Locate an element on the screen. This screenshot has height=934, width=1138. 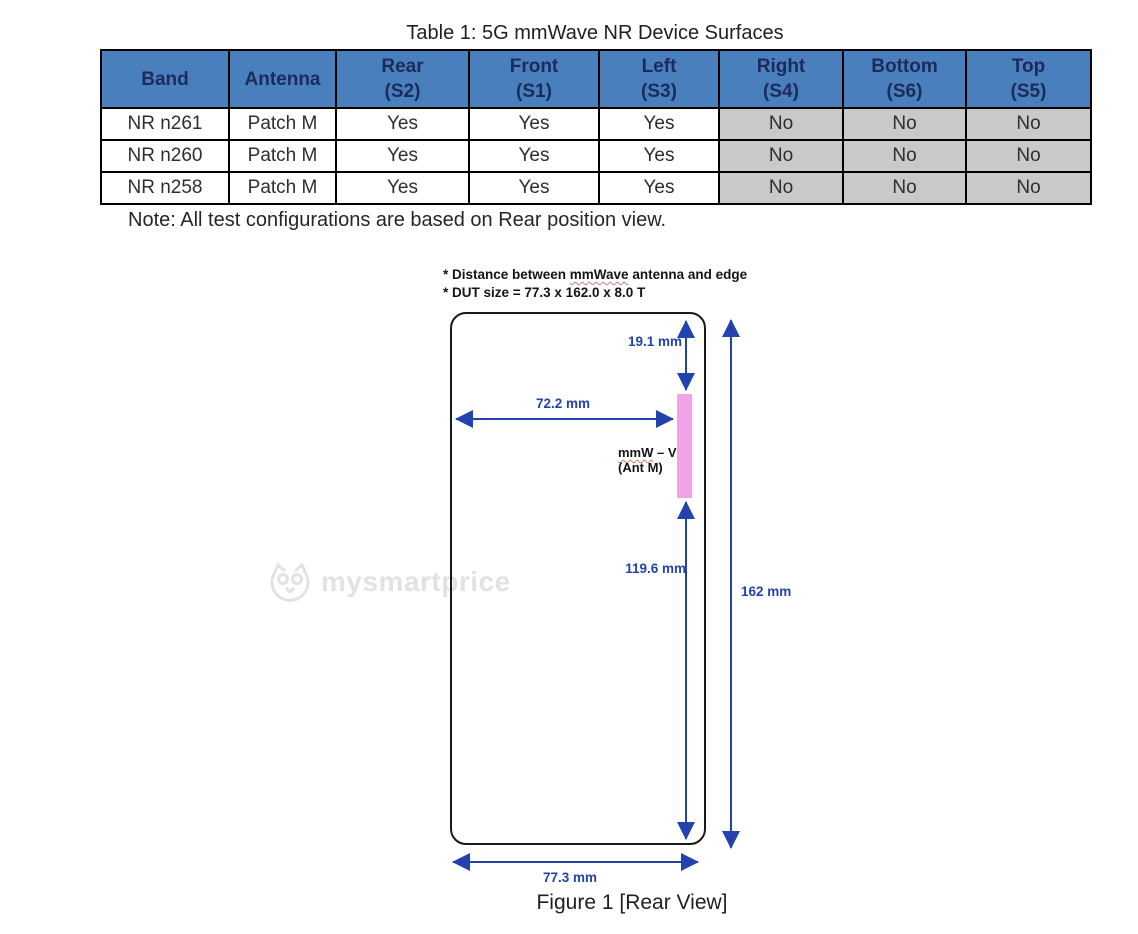
antenna-label-line1: mmW – V is located at coordinates (647, 452).